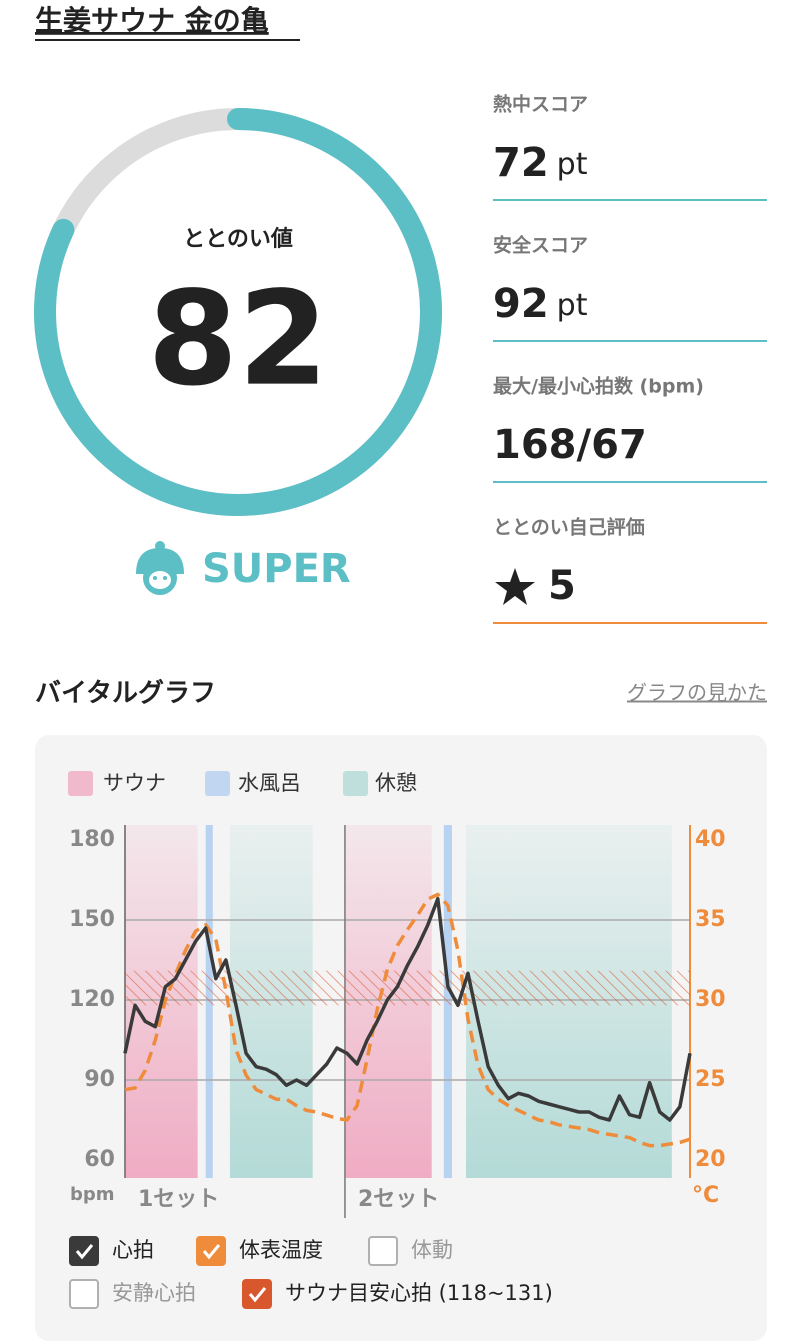 This screenshot has width=800, height=1341. What do you see at coordinates (269, 783) in the screenshot?
I see `legend-label: 水風呂` at bounding box center [269, 783].